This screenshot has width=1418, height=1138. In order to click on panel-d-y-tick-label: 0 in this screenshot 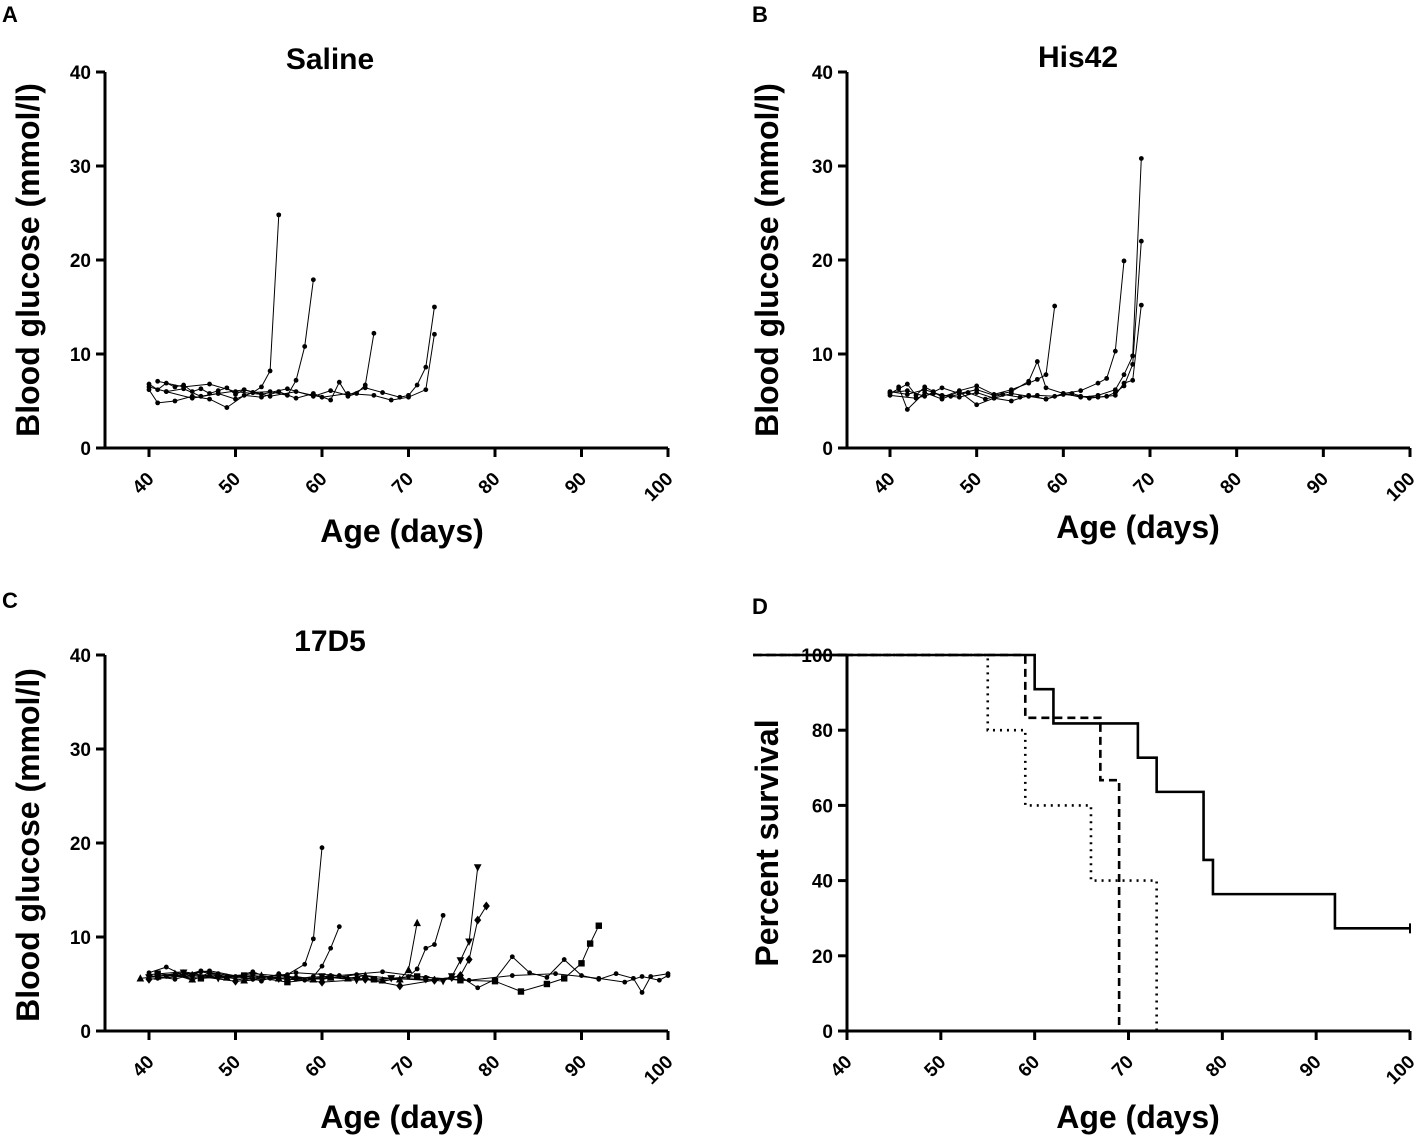, I will do `click(827, 1032)`.